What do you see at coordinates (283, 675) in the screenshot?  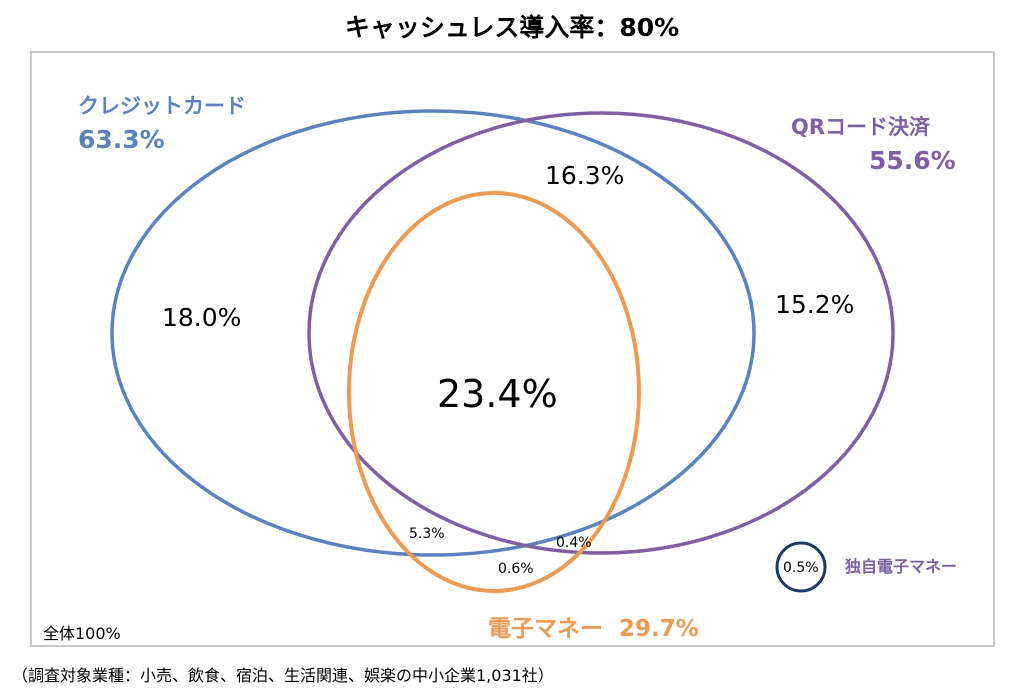 I see `footnote: （調査対象業種：小売、飲食、宿泊、生活関連、娯楽の中小企業1,031社）` at bounding box center [283, 675].